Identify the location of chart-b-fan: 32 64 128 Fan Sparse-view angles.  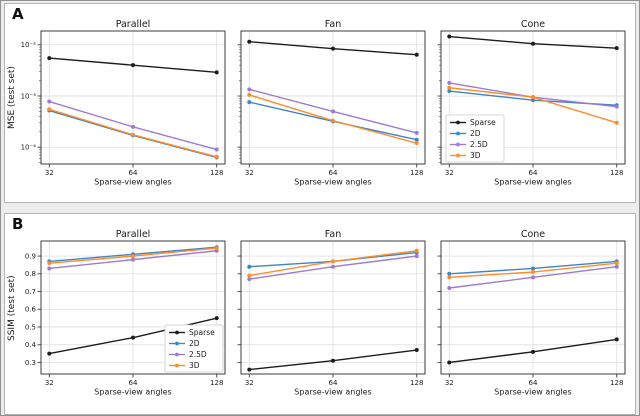
(330, 313).